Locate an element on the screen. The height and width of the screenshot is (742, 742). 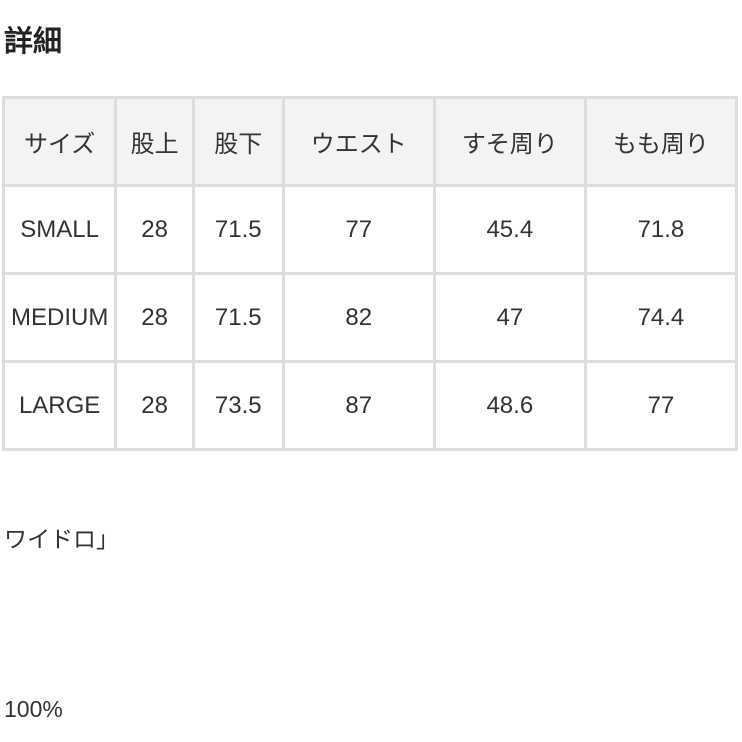
table-header-row: サイズ 股上 股下 ウエスト すそ周り もも周り is located at coordinates (370, 141).